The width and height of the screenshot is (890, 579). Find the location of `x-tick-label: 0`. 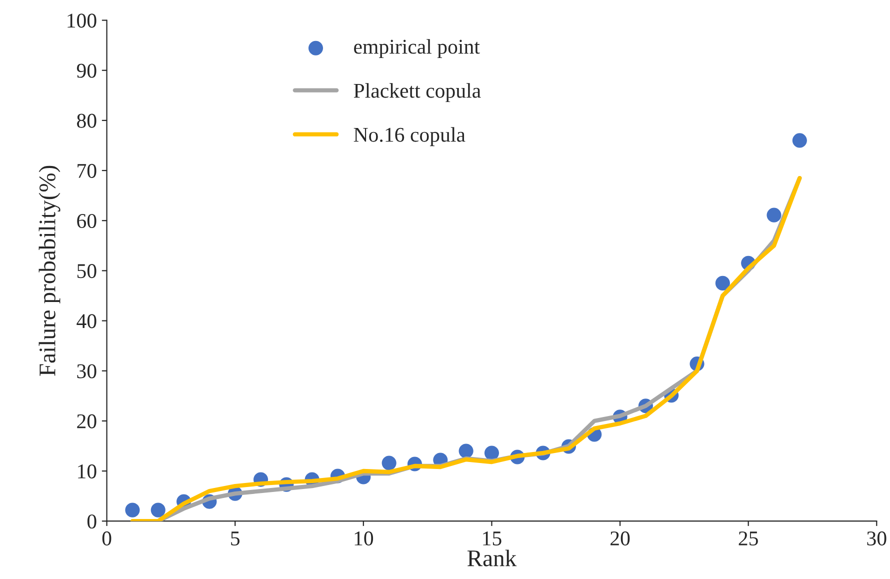

x-tick-label: 0 is located at coordinates (107, 538).